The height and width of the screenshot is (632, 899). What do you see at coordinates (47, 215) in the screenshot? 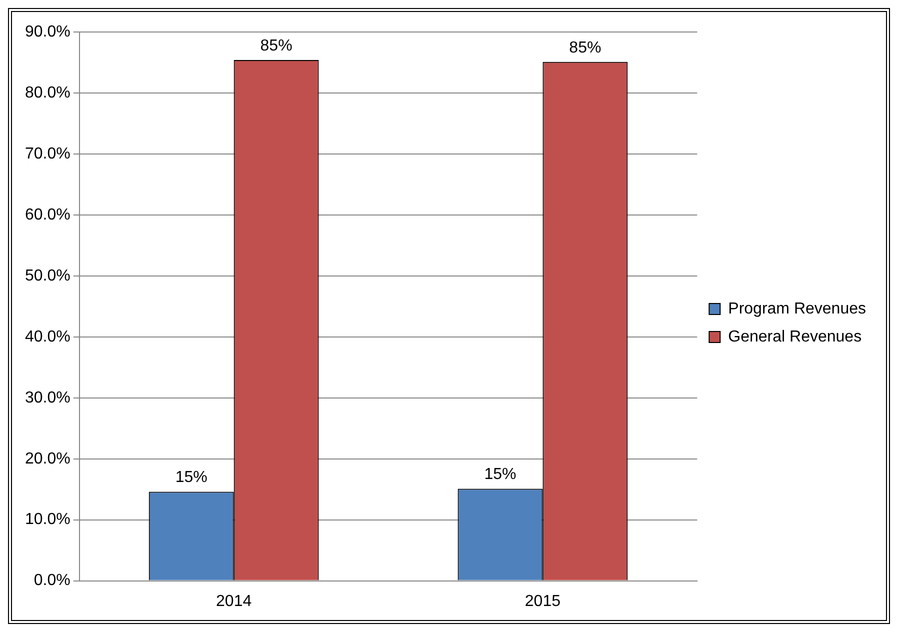
I see `y-tick-label: 60.0%` at bounding box center [47, 215].